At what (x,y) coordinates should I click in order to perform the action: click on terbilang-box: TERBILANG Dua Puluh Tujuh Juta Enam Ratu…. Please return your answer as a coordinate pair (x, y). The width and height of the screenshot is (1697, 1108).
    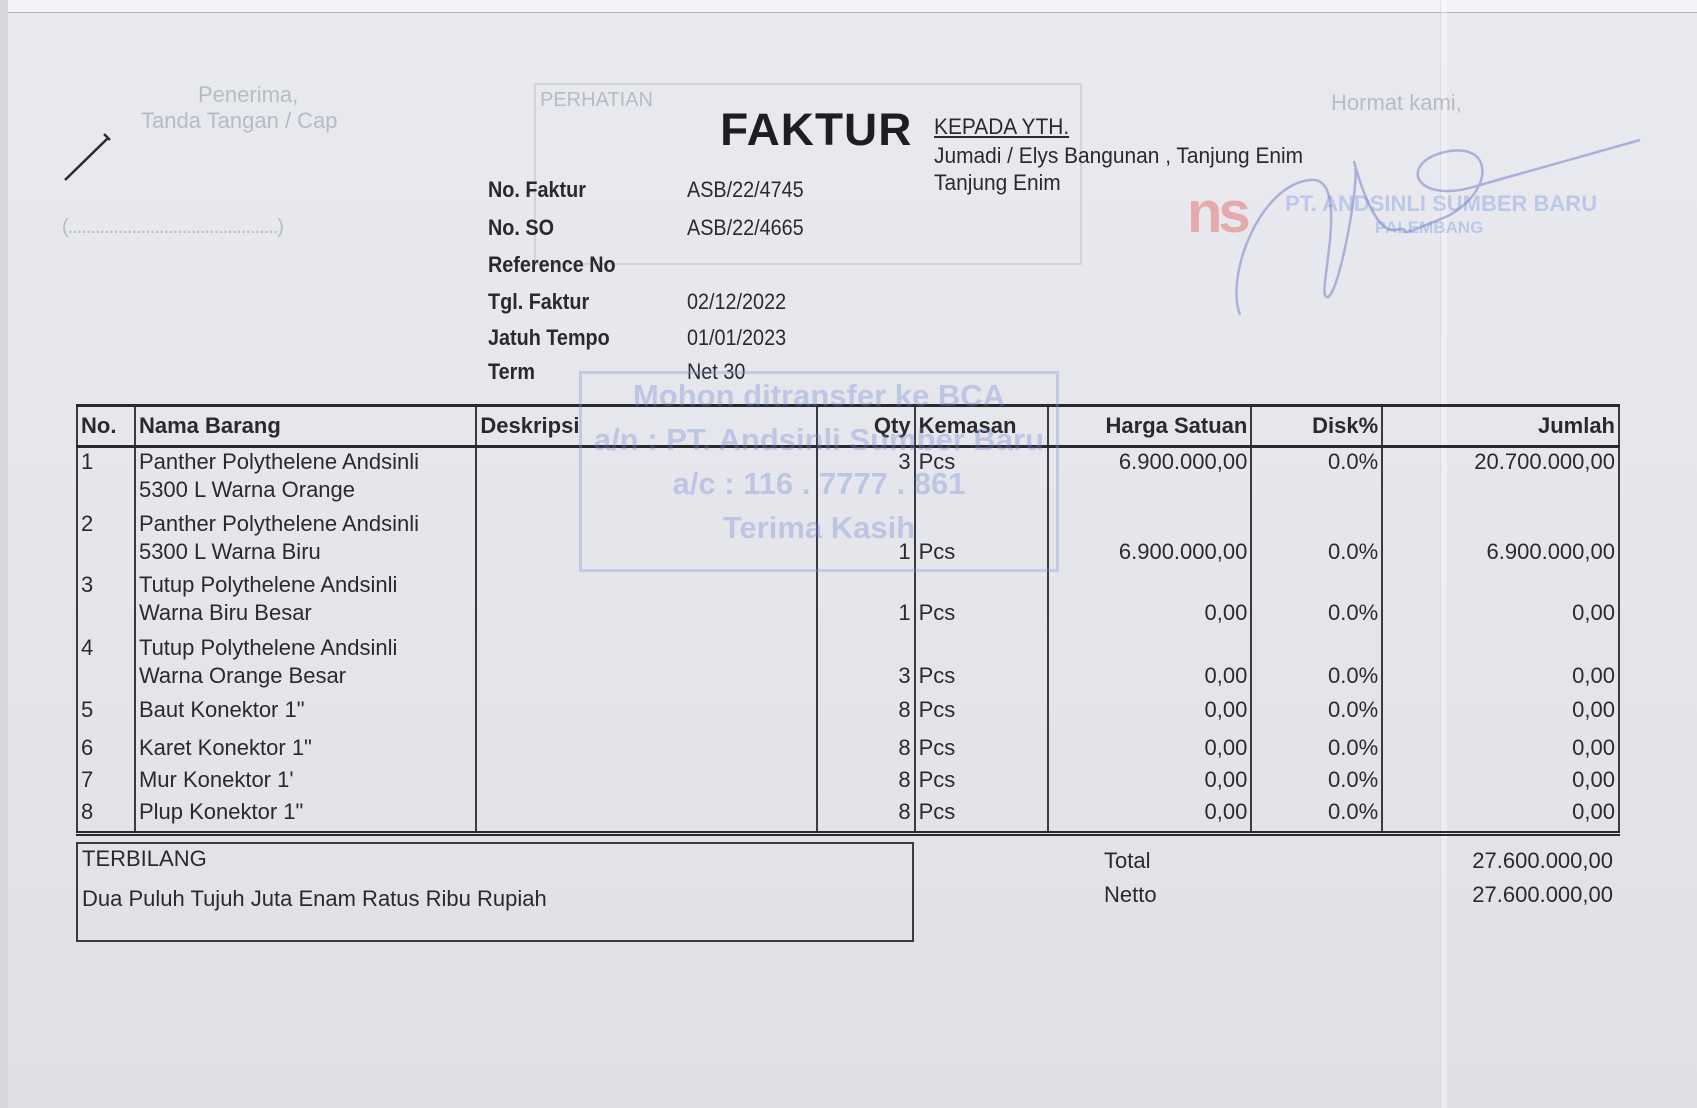
    Looking at the image, I should click on (495, 892).